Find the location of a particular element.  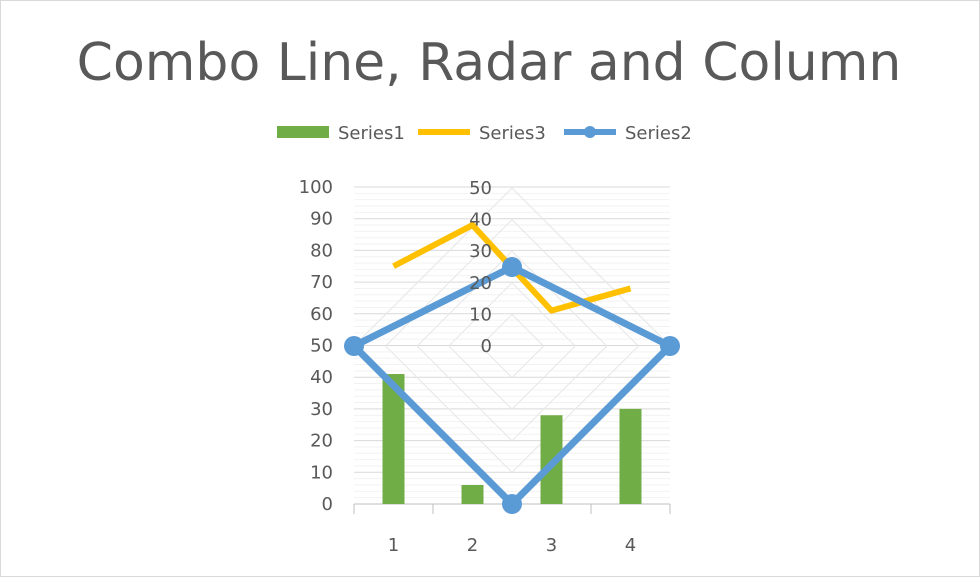

legend: Series1 Series3 Series2 is located at coordinates (484, 133).